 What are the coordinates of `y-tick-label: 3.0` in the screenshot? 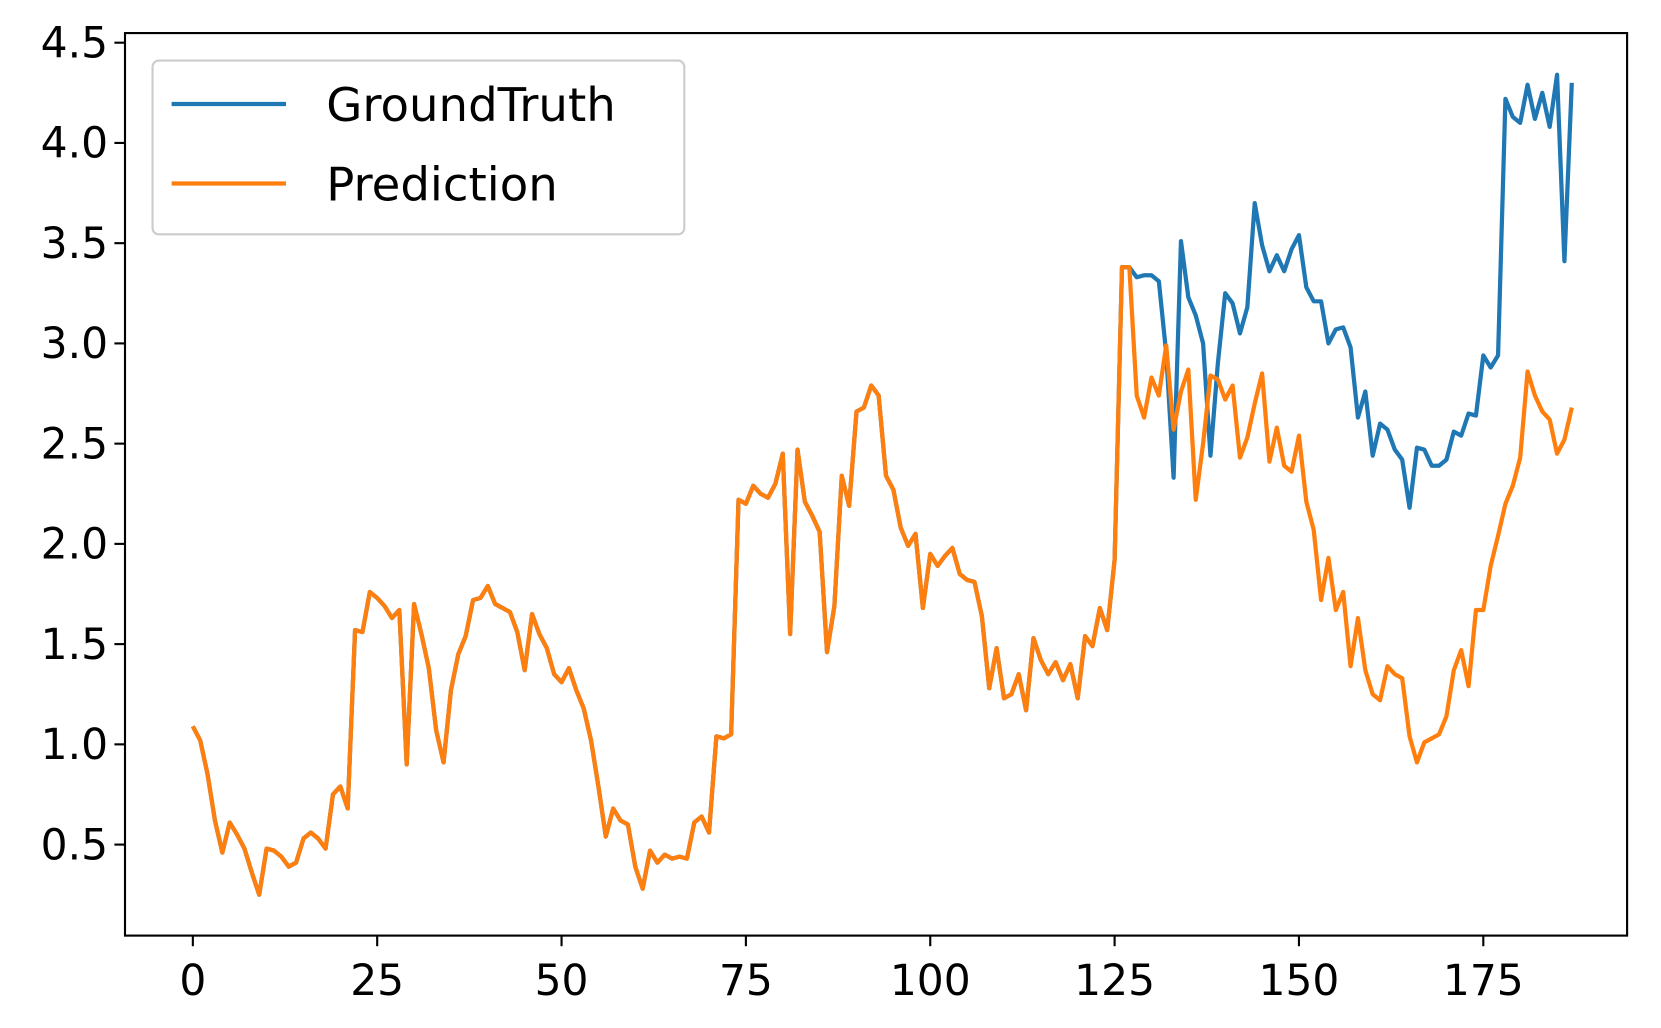 It's located at (74, 343).